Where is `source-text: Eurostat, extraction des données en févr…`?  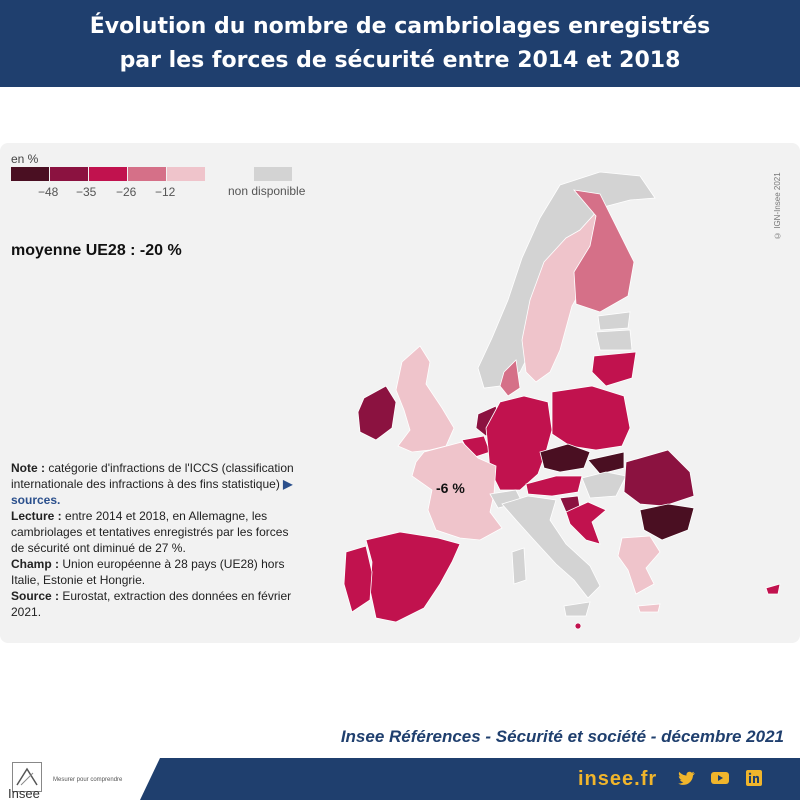
source-text: Eurostat, extraction des données en févr… is located at coordinates (151, 604).